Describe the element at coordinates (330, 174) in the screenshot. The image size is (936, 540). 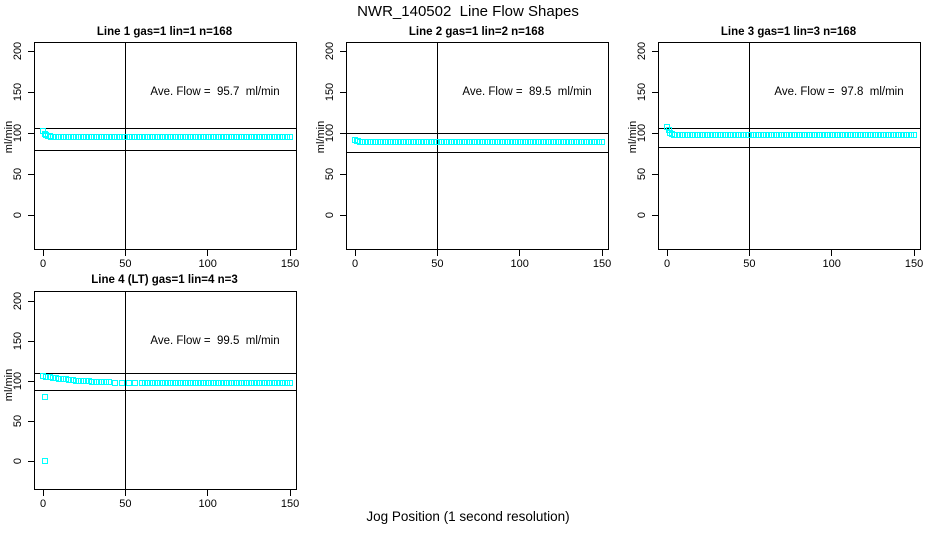
I see `y-tick-label: 50` at that location.